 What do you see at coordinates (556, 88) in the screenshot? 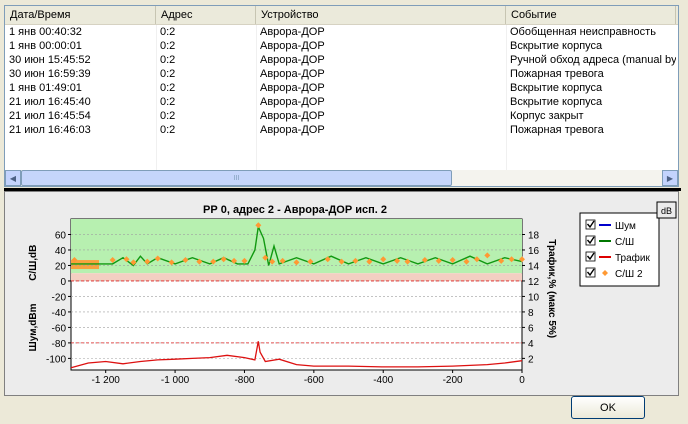
I see `table-cell: Вскрытие корпуса` at bounding box center [556, 88].